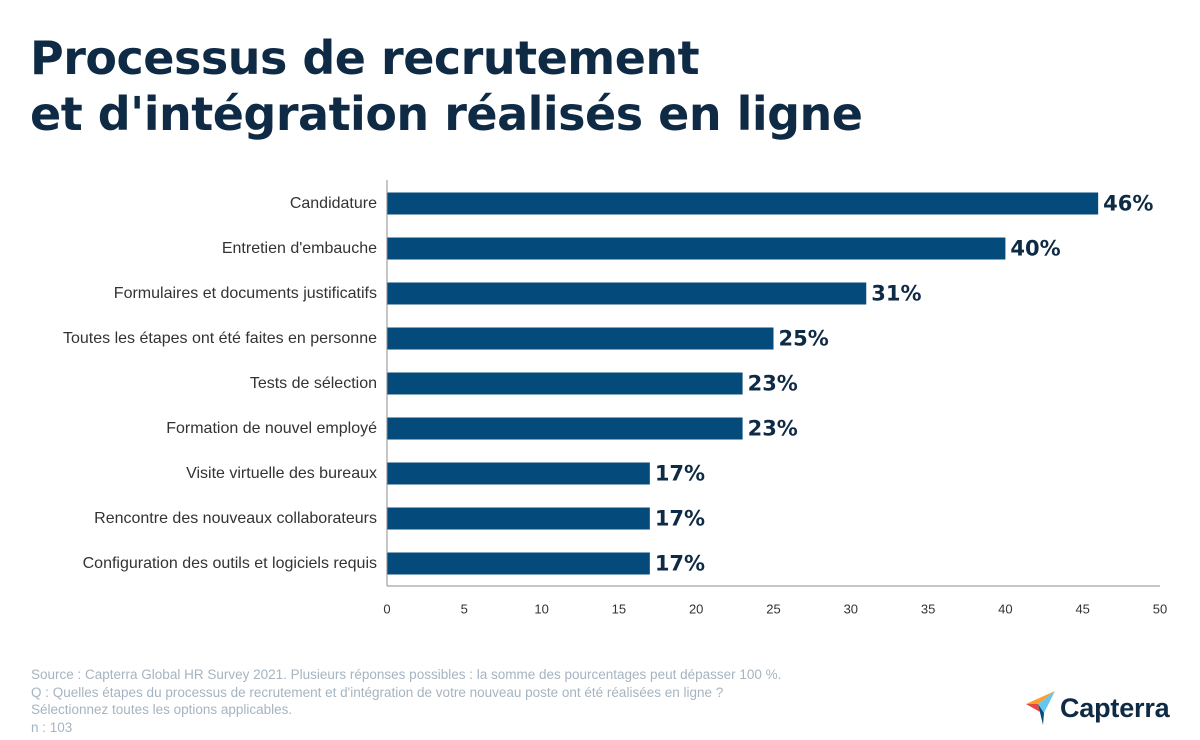 The width and height of the screenshot is (1200, 740). Describe the element at coordinates (235, 518) in the screenshot. I see `category-label-7: Rencontre des nouveaux collaborateurs` at that location.